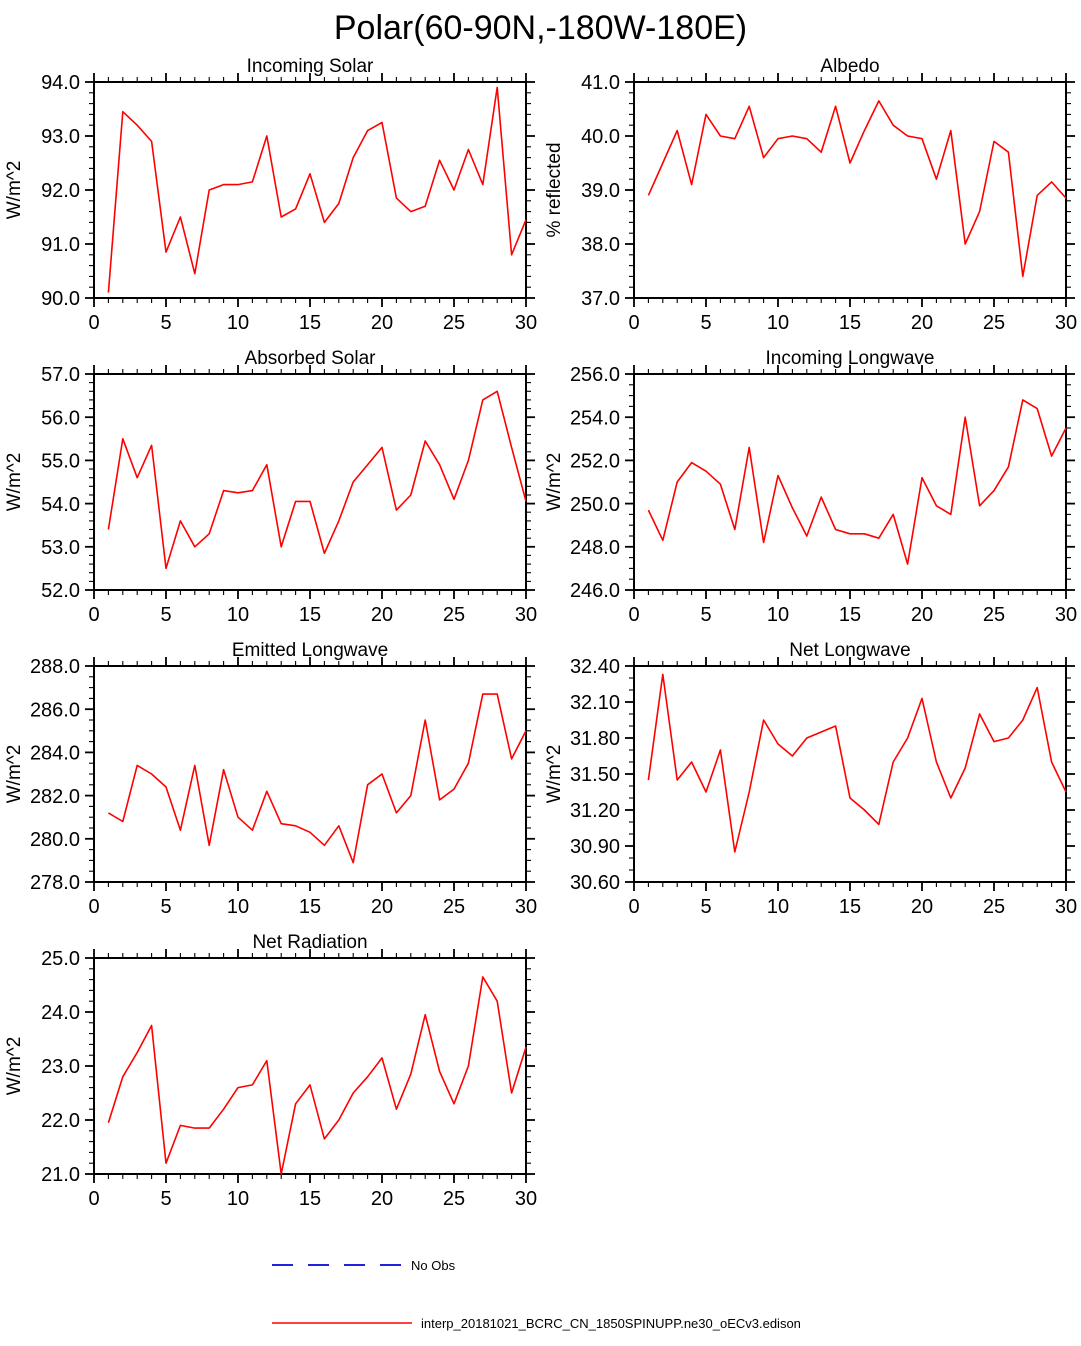  Describe the element at coordinates (60, 245) in the screenshot. I see `svg-text: 91.0` at that location.